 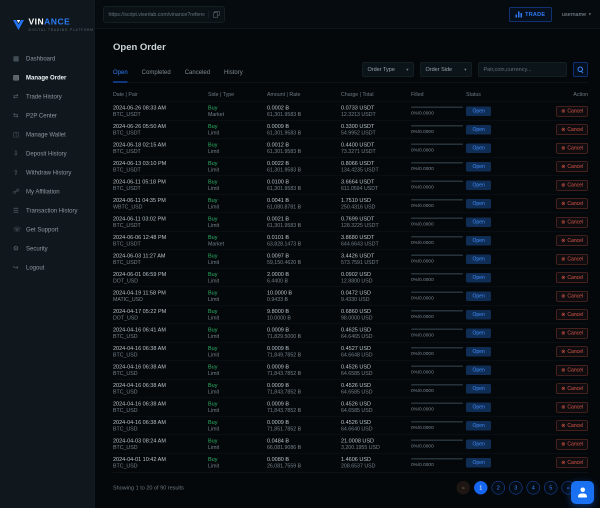 What do you see at coordinates (139, 47) in the screenshot?
I see `page-title: Open Order` at bounding box center [139, 47].